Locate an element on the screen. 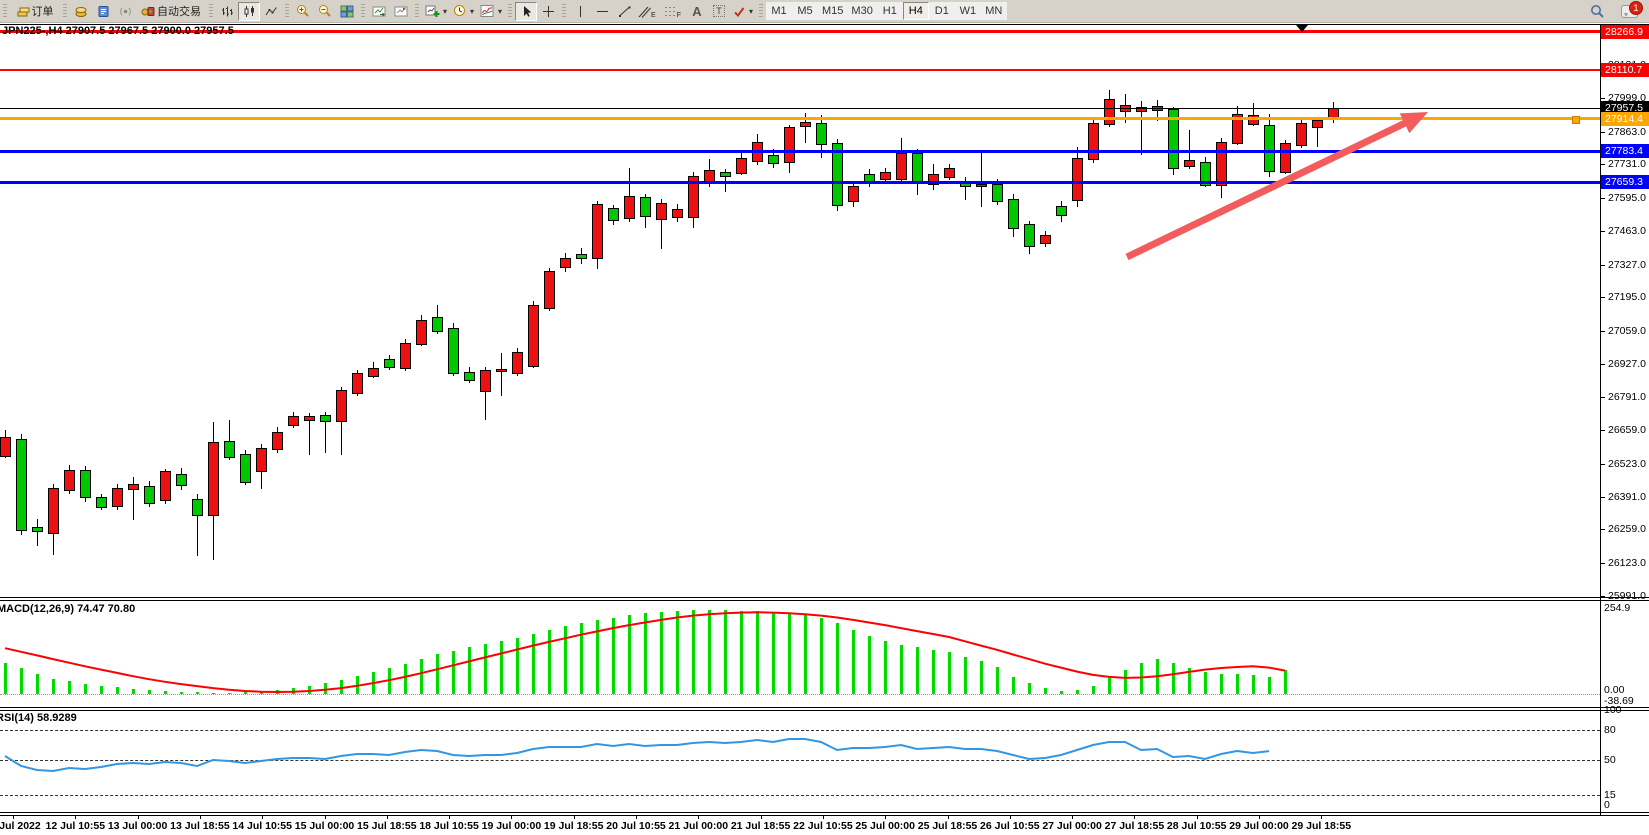 The width and height of the screenshot is (1649, 835). chat-button: 1 is located at coordinates (1630, 10).